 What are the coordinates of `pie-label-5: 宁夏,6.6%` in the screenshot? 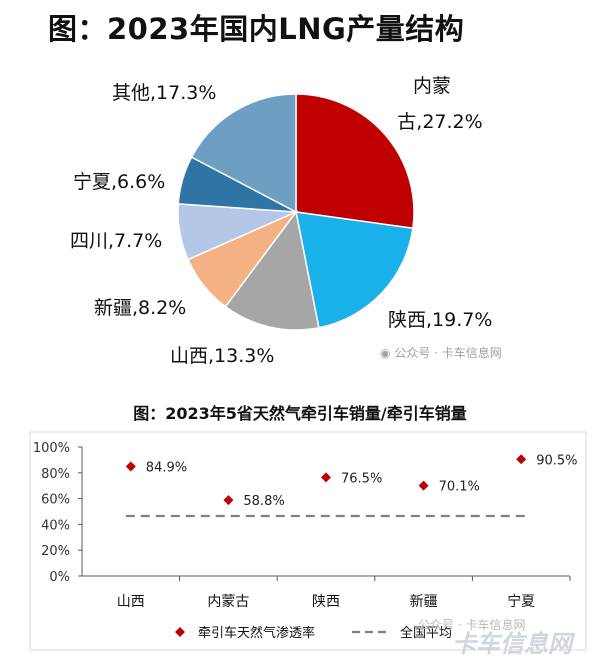 It's located at (119, 182).